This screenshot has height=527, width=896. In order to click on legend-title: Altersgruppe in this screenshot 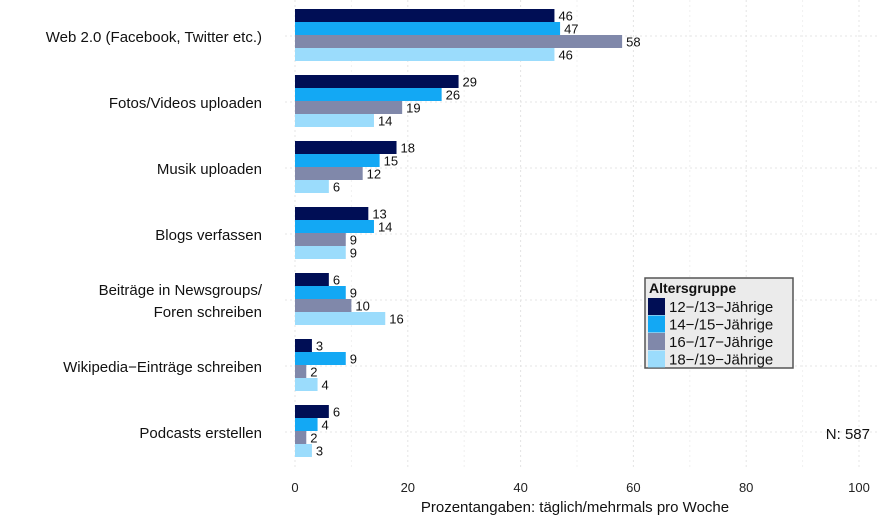, I will do `click(692, 288)`.